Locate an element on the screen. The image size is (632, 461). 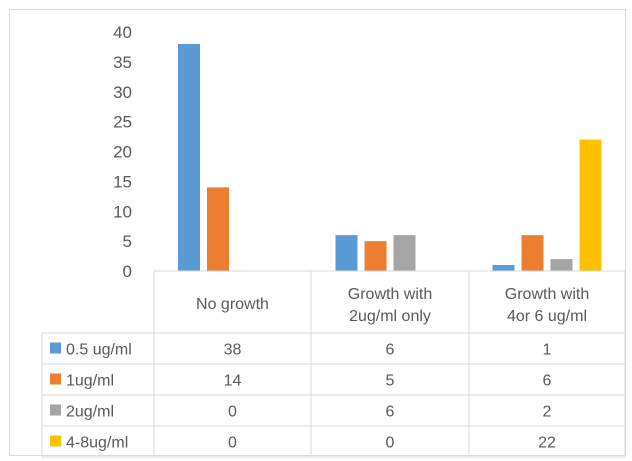
table-value: 5 is located at coordinates (390, 381).